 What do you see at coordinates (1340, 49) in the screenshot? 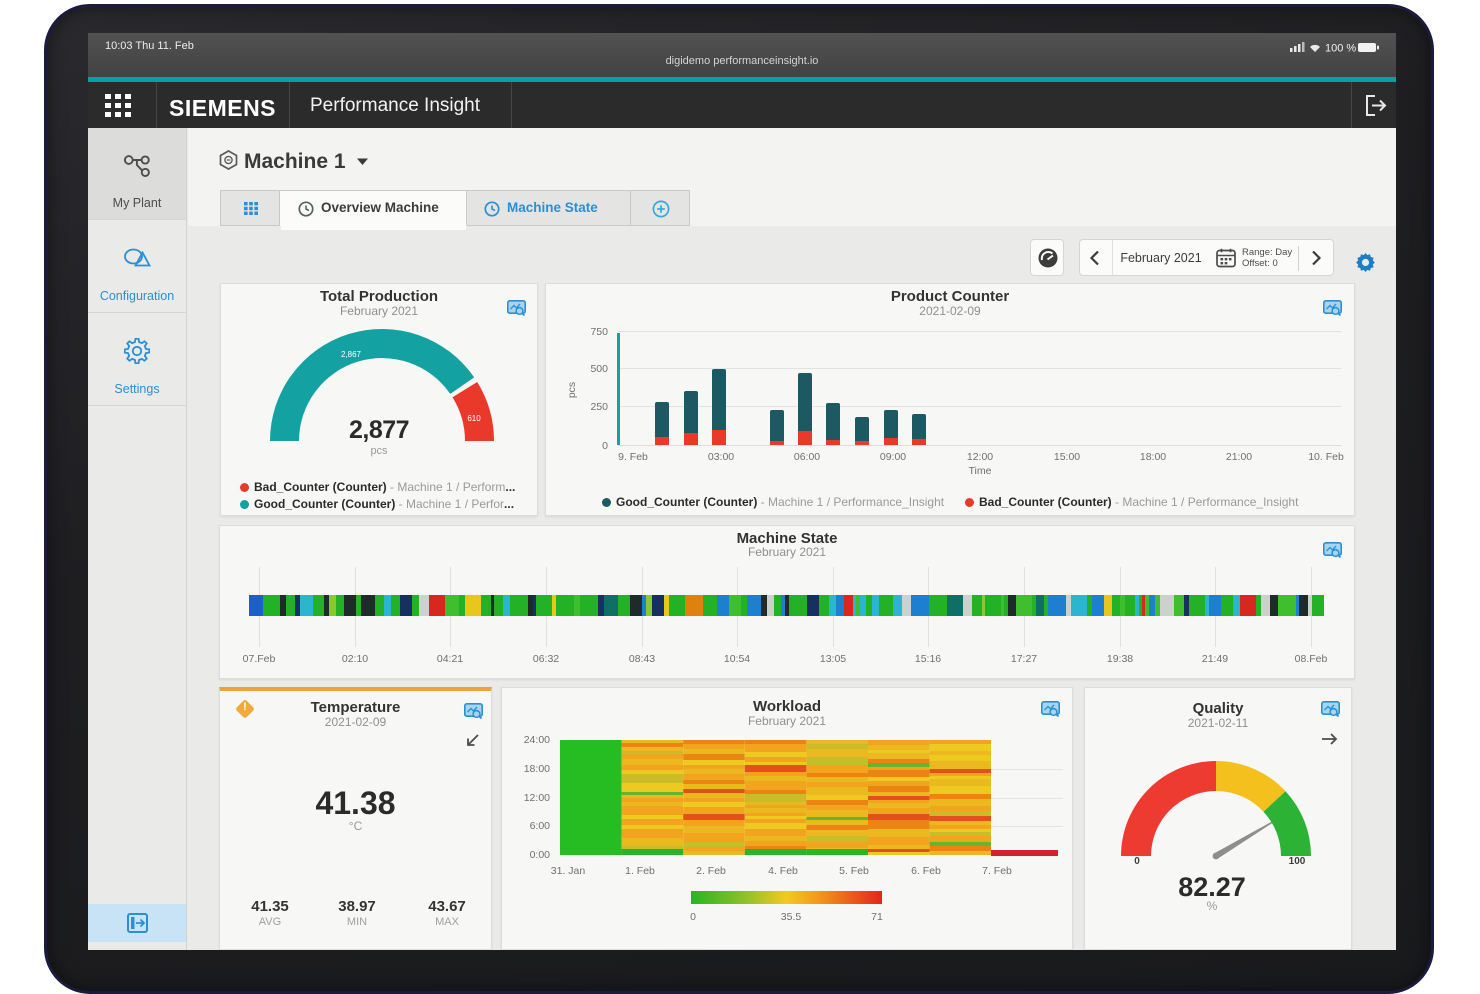
I see `svg-text: 100 %` at bounding box center [1340, 49].